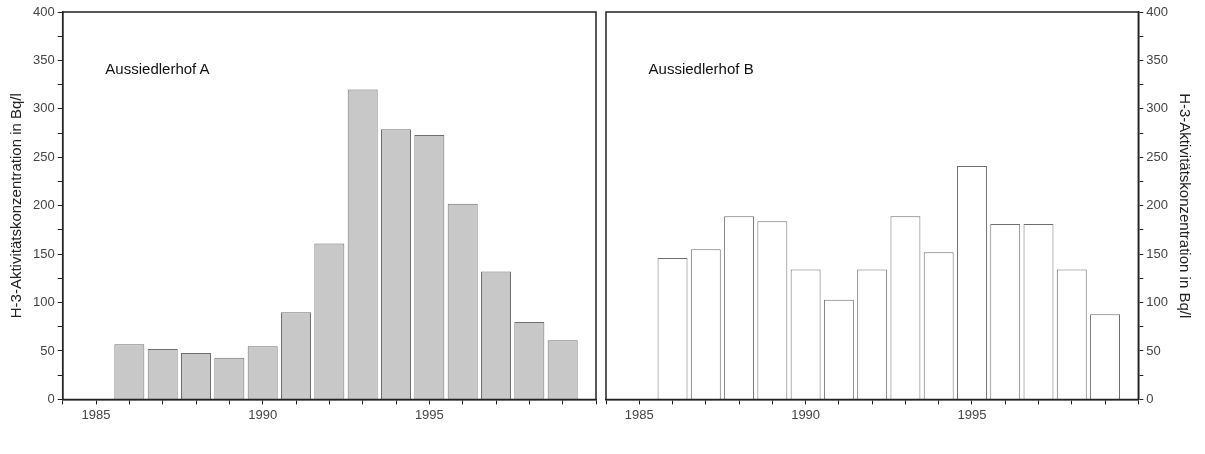  I want to click on y-tick-label: 250, so click(43, 156).